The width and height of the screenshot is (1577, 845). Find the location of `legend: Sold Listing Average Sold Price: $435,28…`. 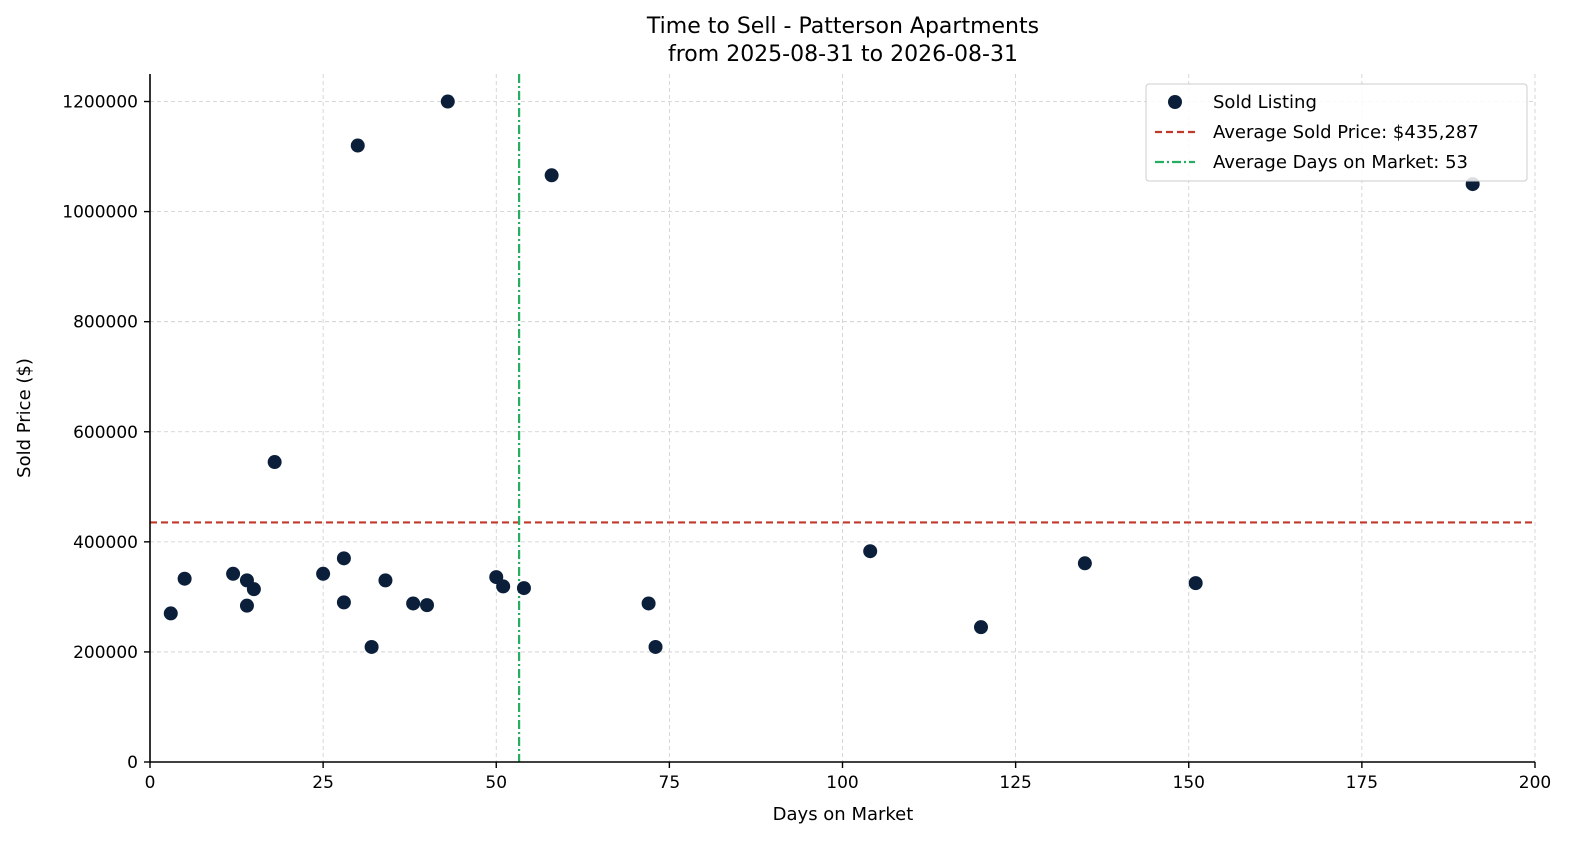

legend: Sold Listing Average Sold Price: $435,28… is located at coordinates (1336, 132).